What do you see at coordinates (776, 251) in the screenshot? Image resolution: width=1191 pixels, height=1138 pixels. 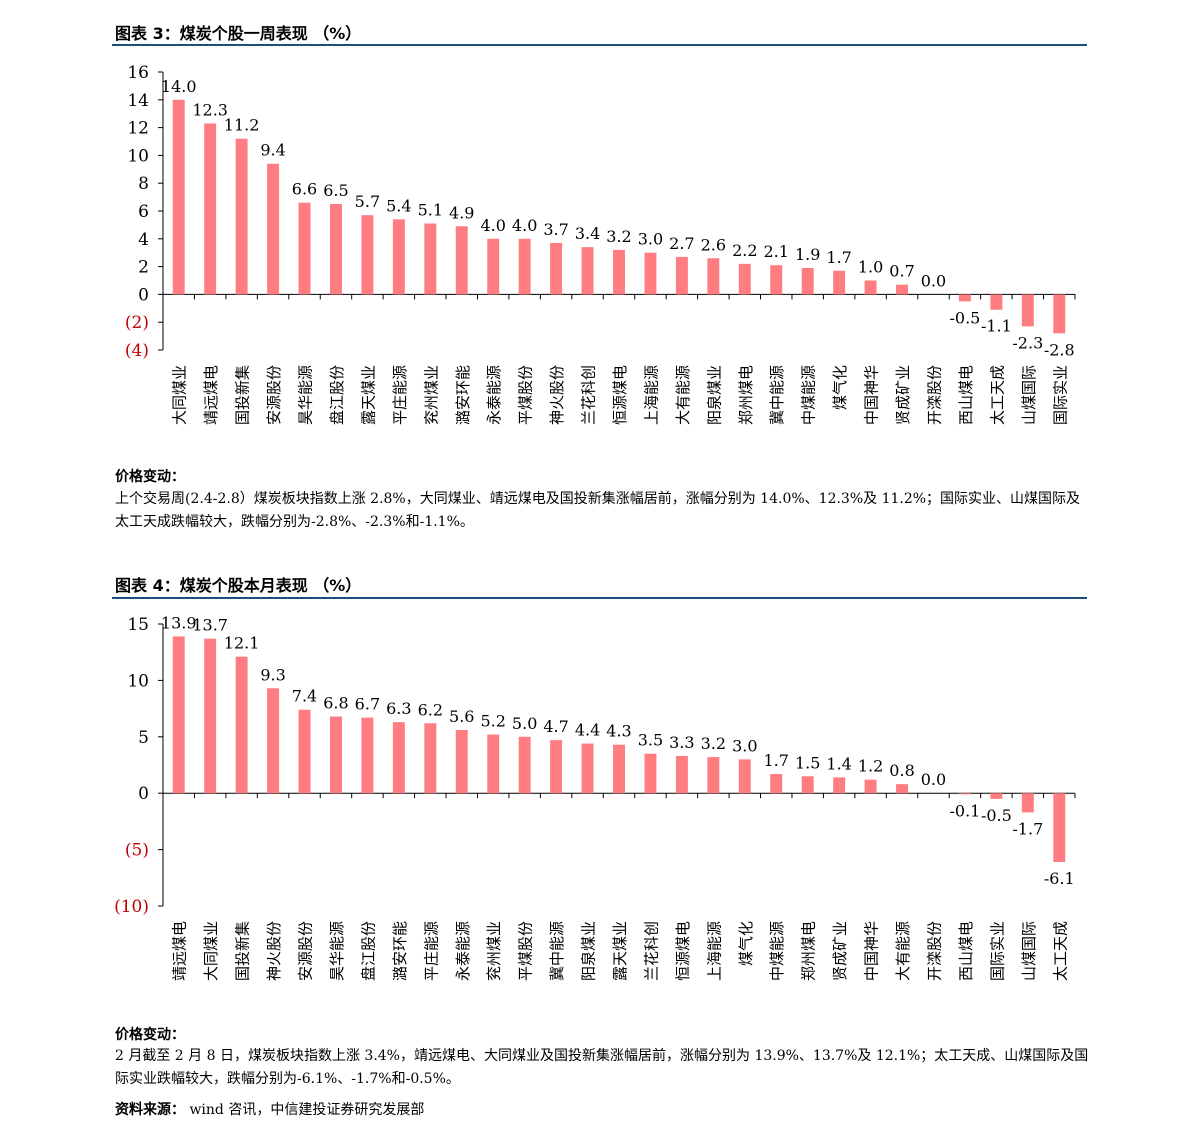 I see `fig3-data-label: 2.1` at bounding box center [776, 251].